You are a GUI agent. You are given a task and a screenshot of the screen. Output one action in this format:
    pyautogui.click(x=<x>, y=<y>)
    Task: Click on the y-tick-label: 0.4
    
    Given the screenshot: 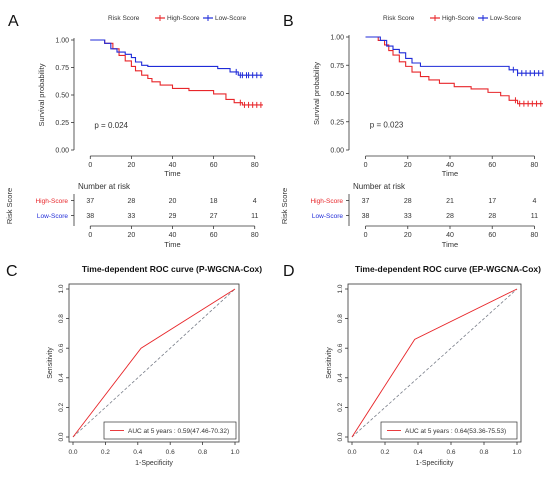 What is the action you would take?
    pyautogui.click(x=340, y=377)
    